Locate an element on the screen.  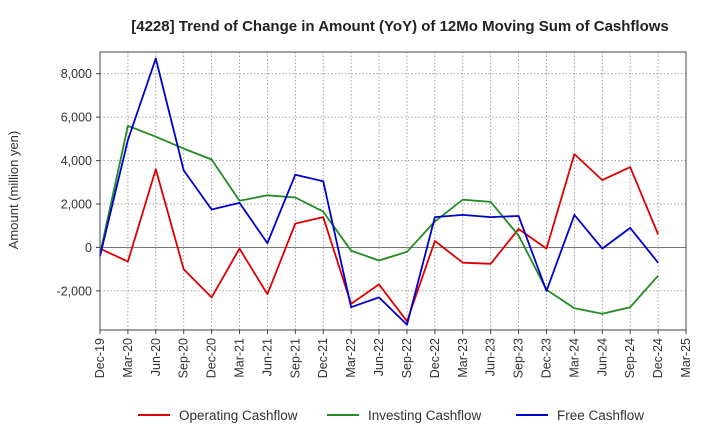
x-tick-label: Dec-22 is located at coordinates (435, 358).